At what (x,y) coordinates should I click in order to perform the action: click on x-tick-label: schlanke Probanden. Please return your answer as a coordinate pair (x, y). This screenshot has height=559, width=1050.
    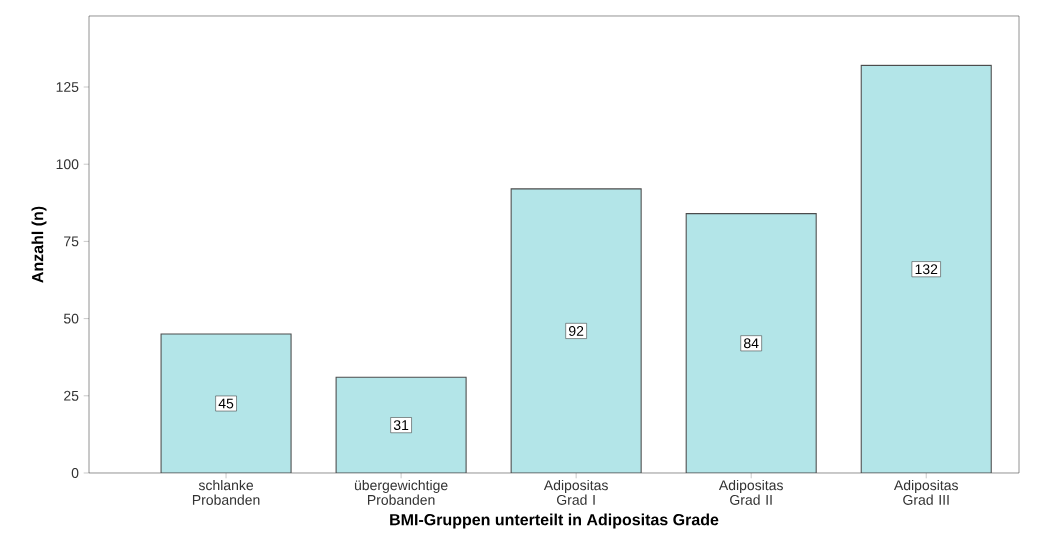
    Looking at the image, I should click on (226, 492).